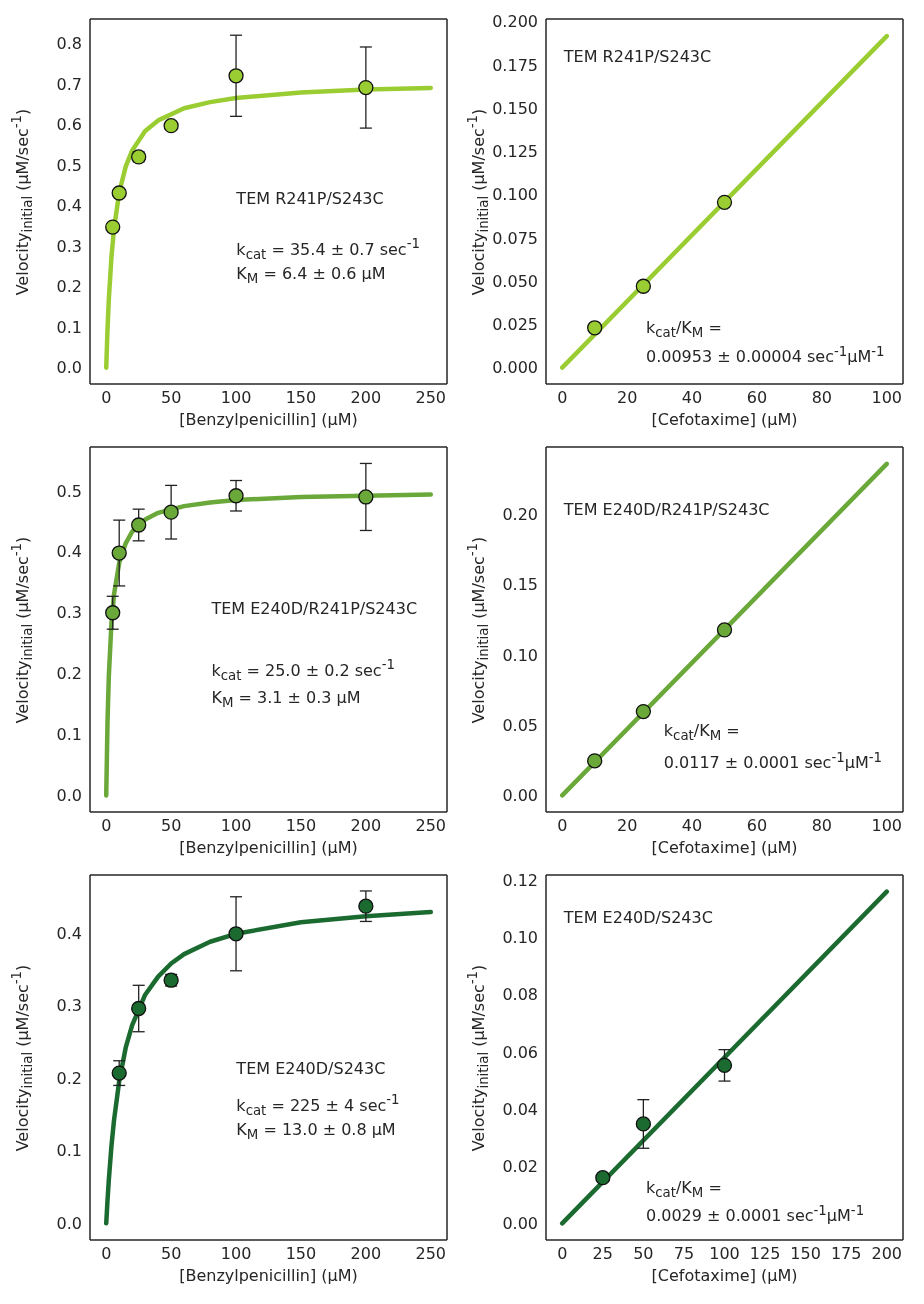 The width and height of the screenshot is (924, 1304). I want to click on y-tick-label: 0.06, so click(520, 1052).